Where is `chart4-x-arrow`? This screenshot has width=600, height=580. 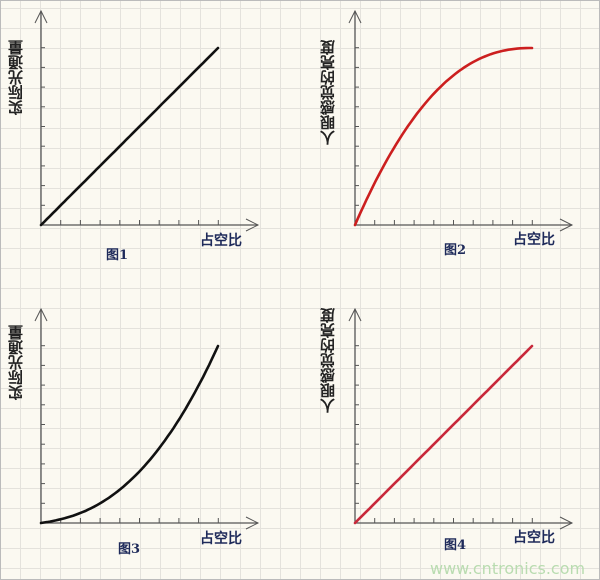 chart4-x-arrow is located at coordinates (566, 523).